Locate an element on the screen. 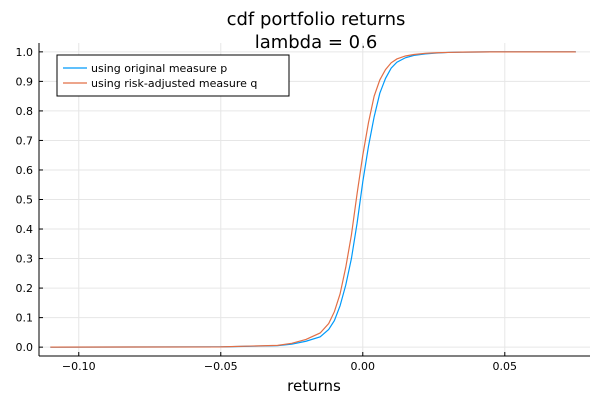 The width and height of the screenshot is (600, 400). legend-label-2: using risk-adjusted measure q is located at coordinates (174, 83).